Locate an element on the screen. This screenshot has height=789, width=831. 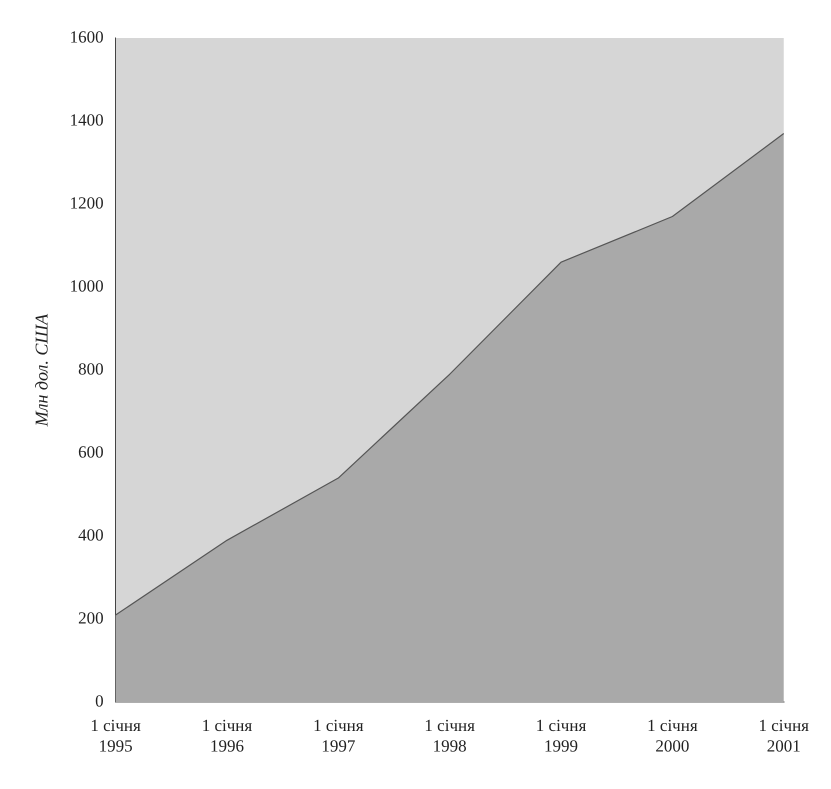
x-tick-label: 1 січня 1996 is located at coordinates (227, 736).